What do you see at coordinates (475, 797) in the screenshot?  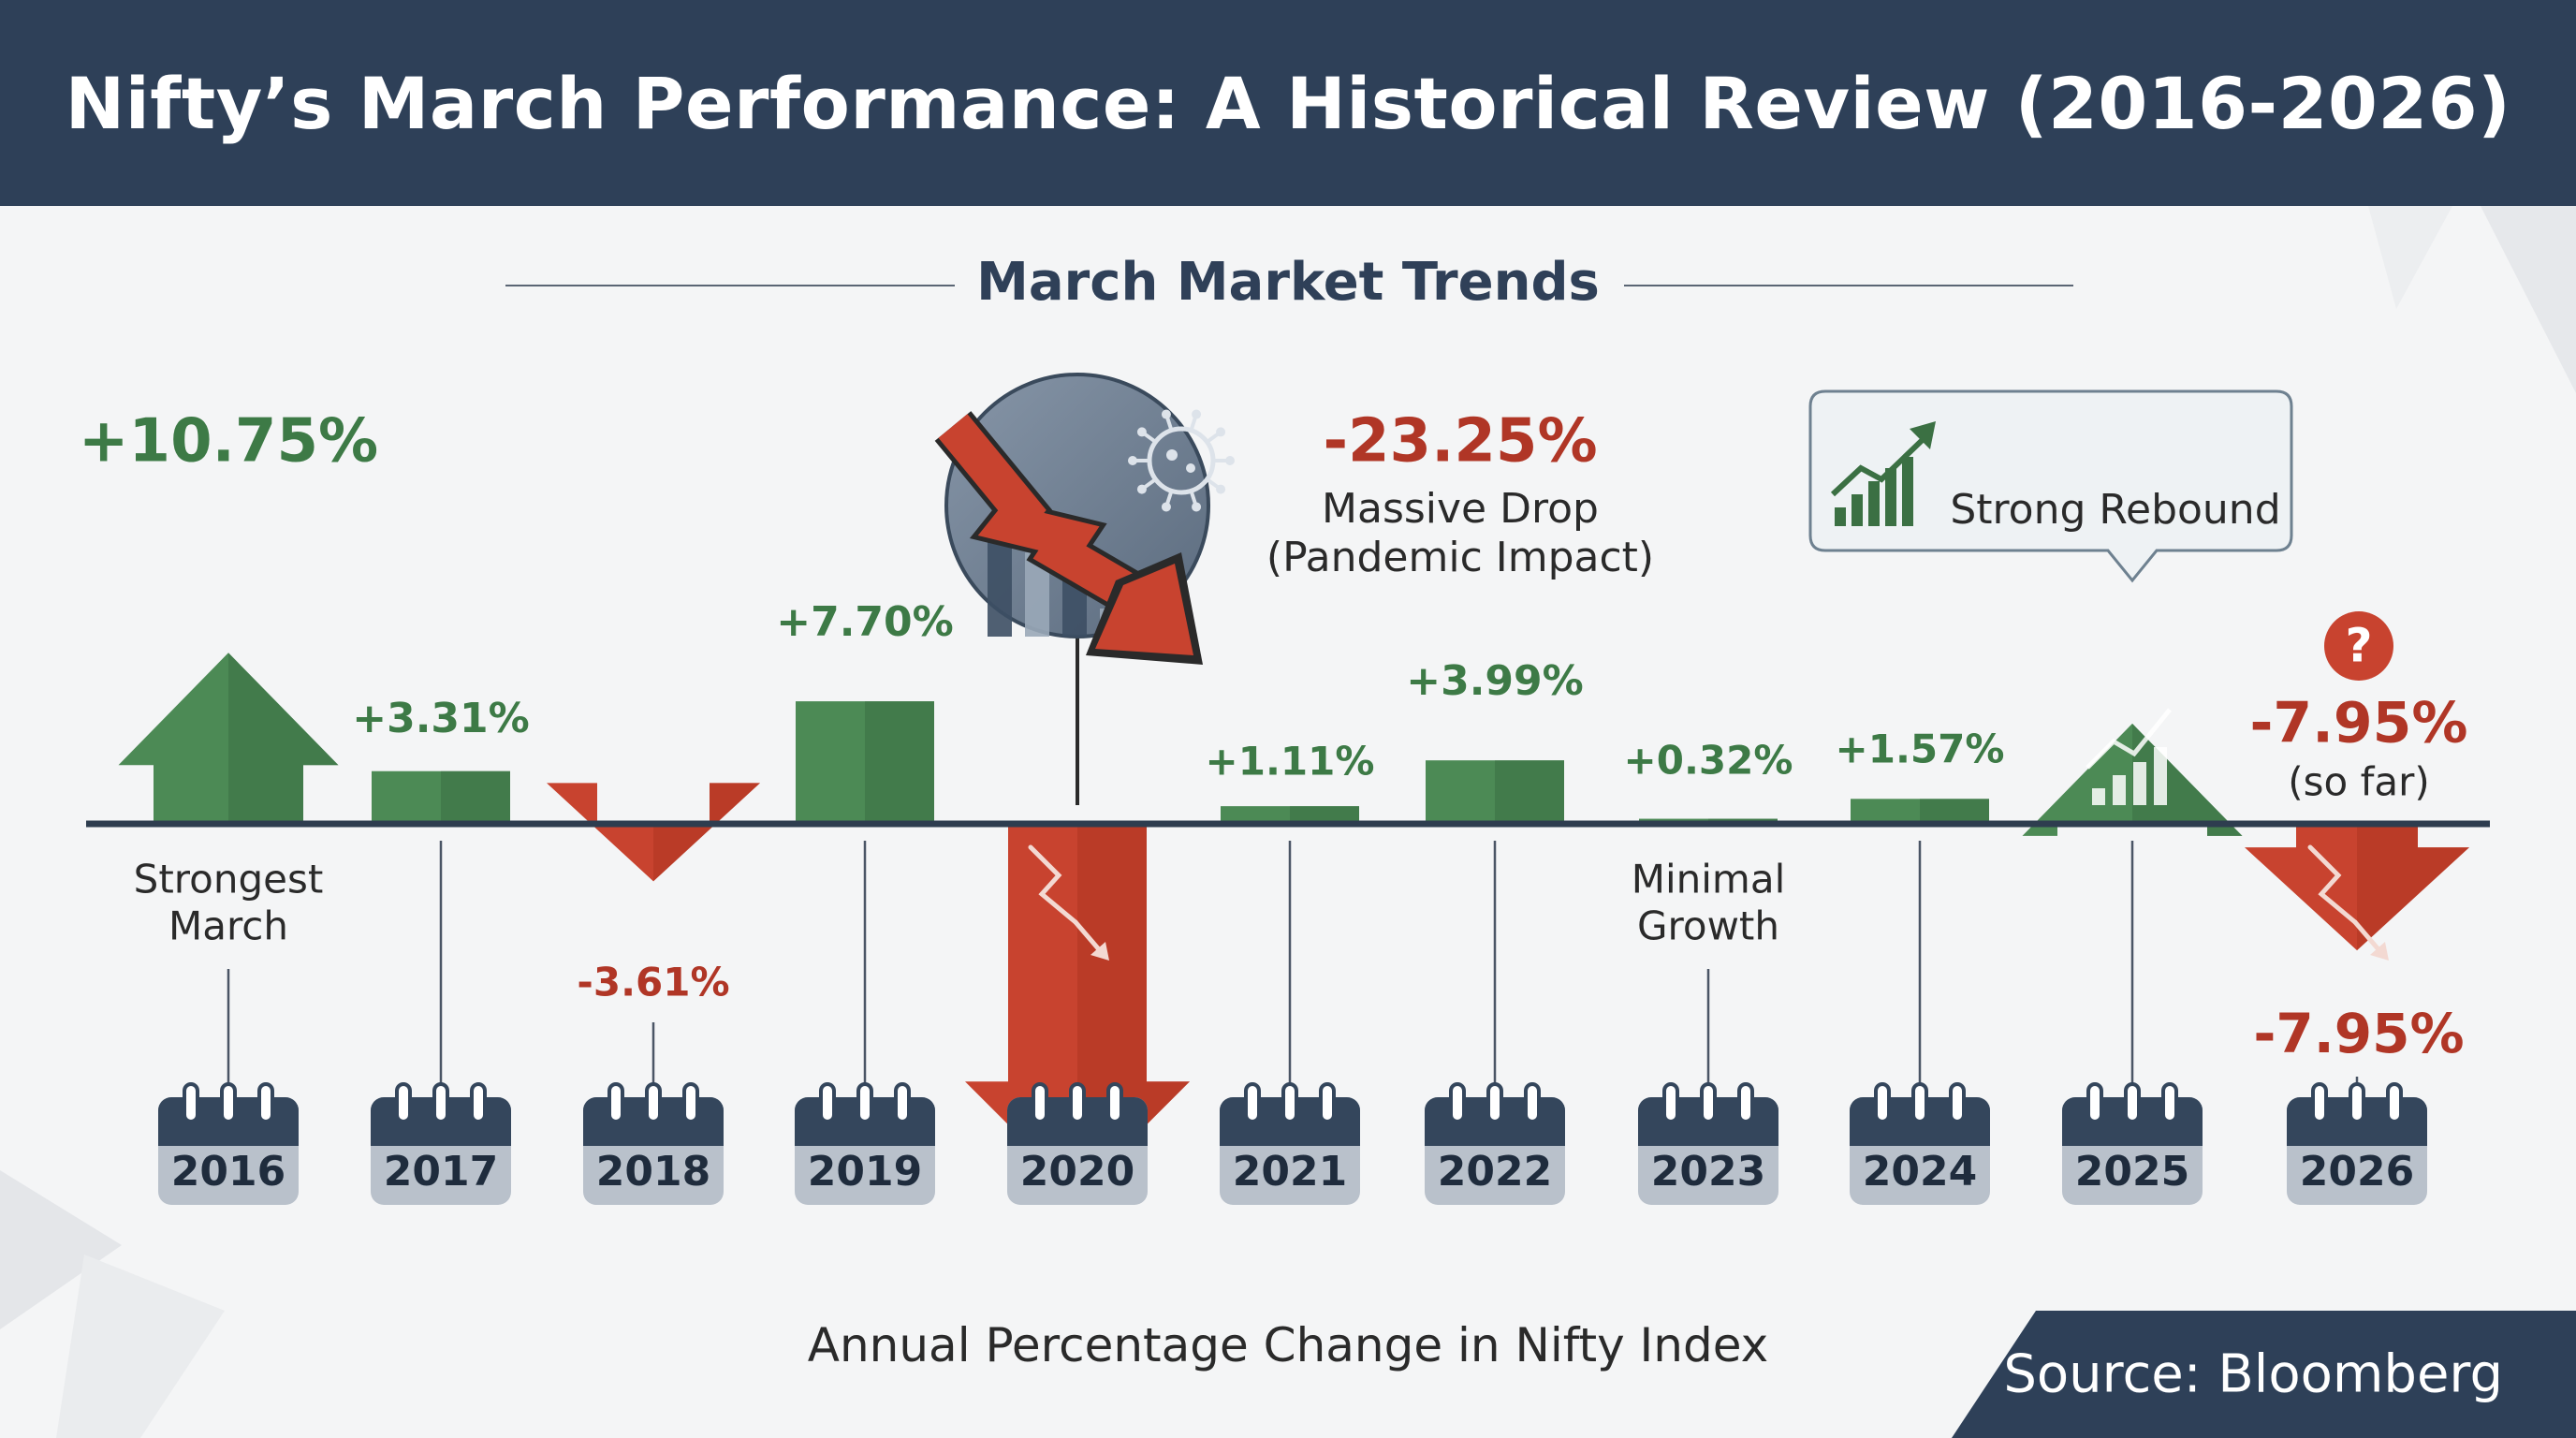 I see `bar-shade-2017` at bounding box center [475, 797].